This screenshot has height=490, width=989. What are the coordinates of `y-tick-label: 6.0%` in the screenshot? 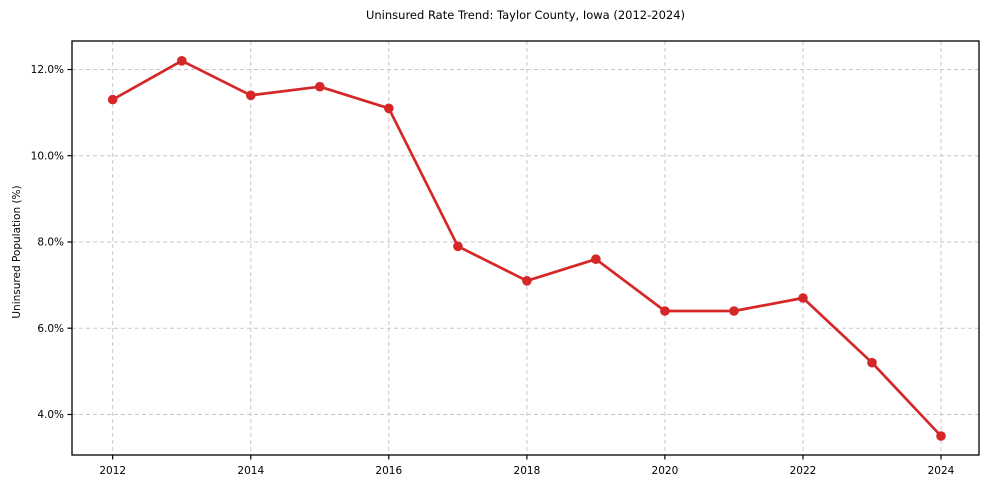 It's located at (50, 329).